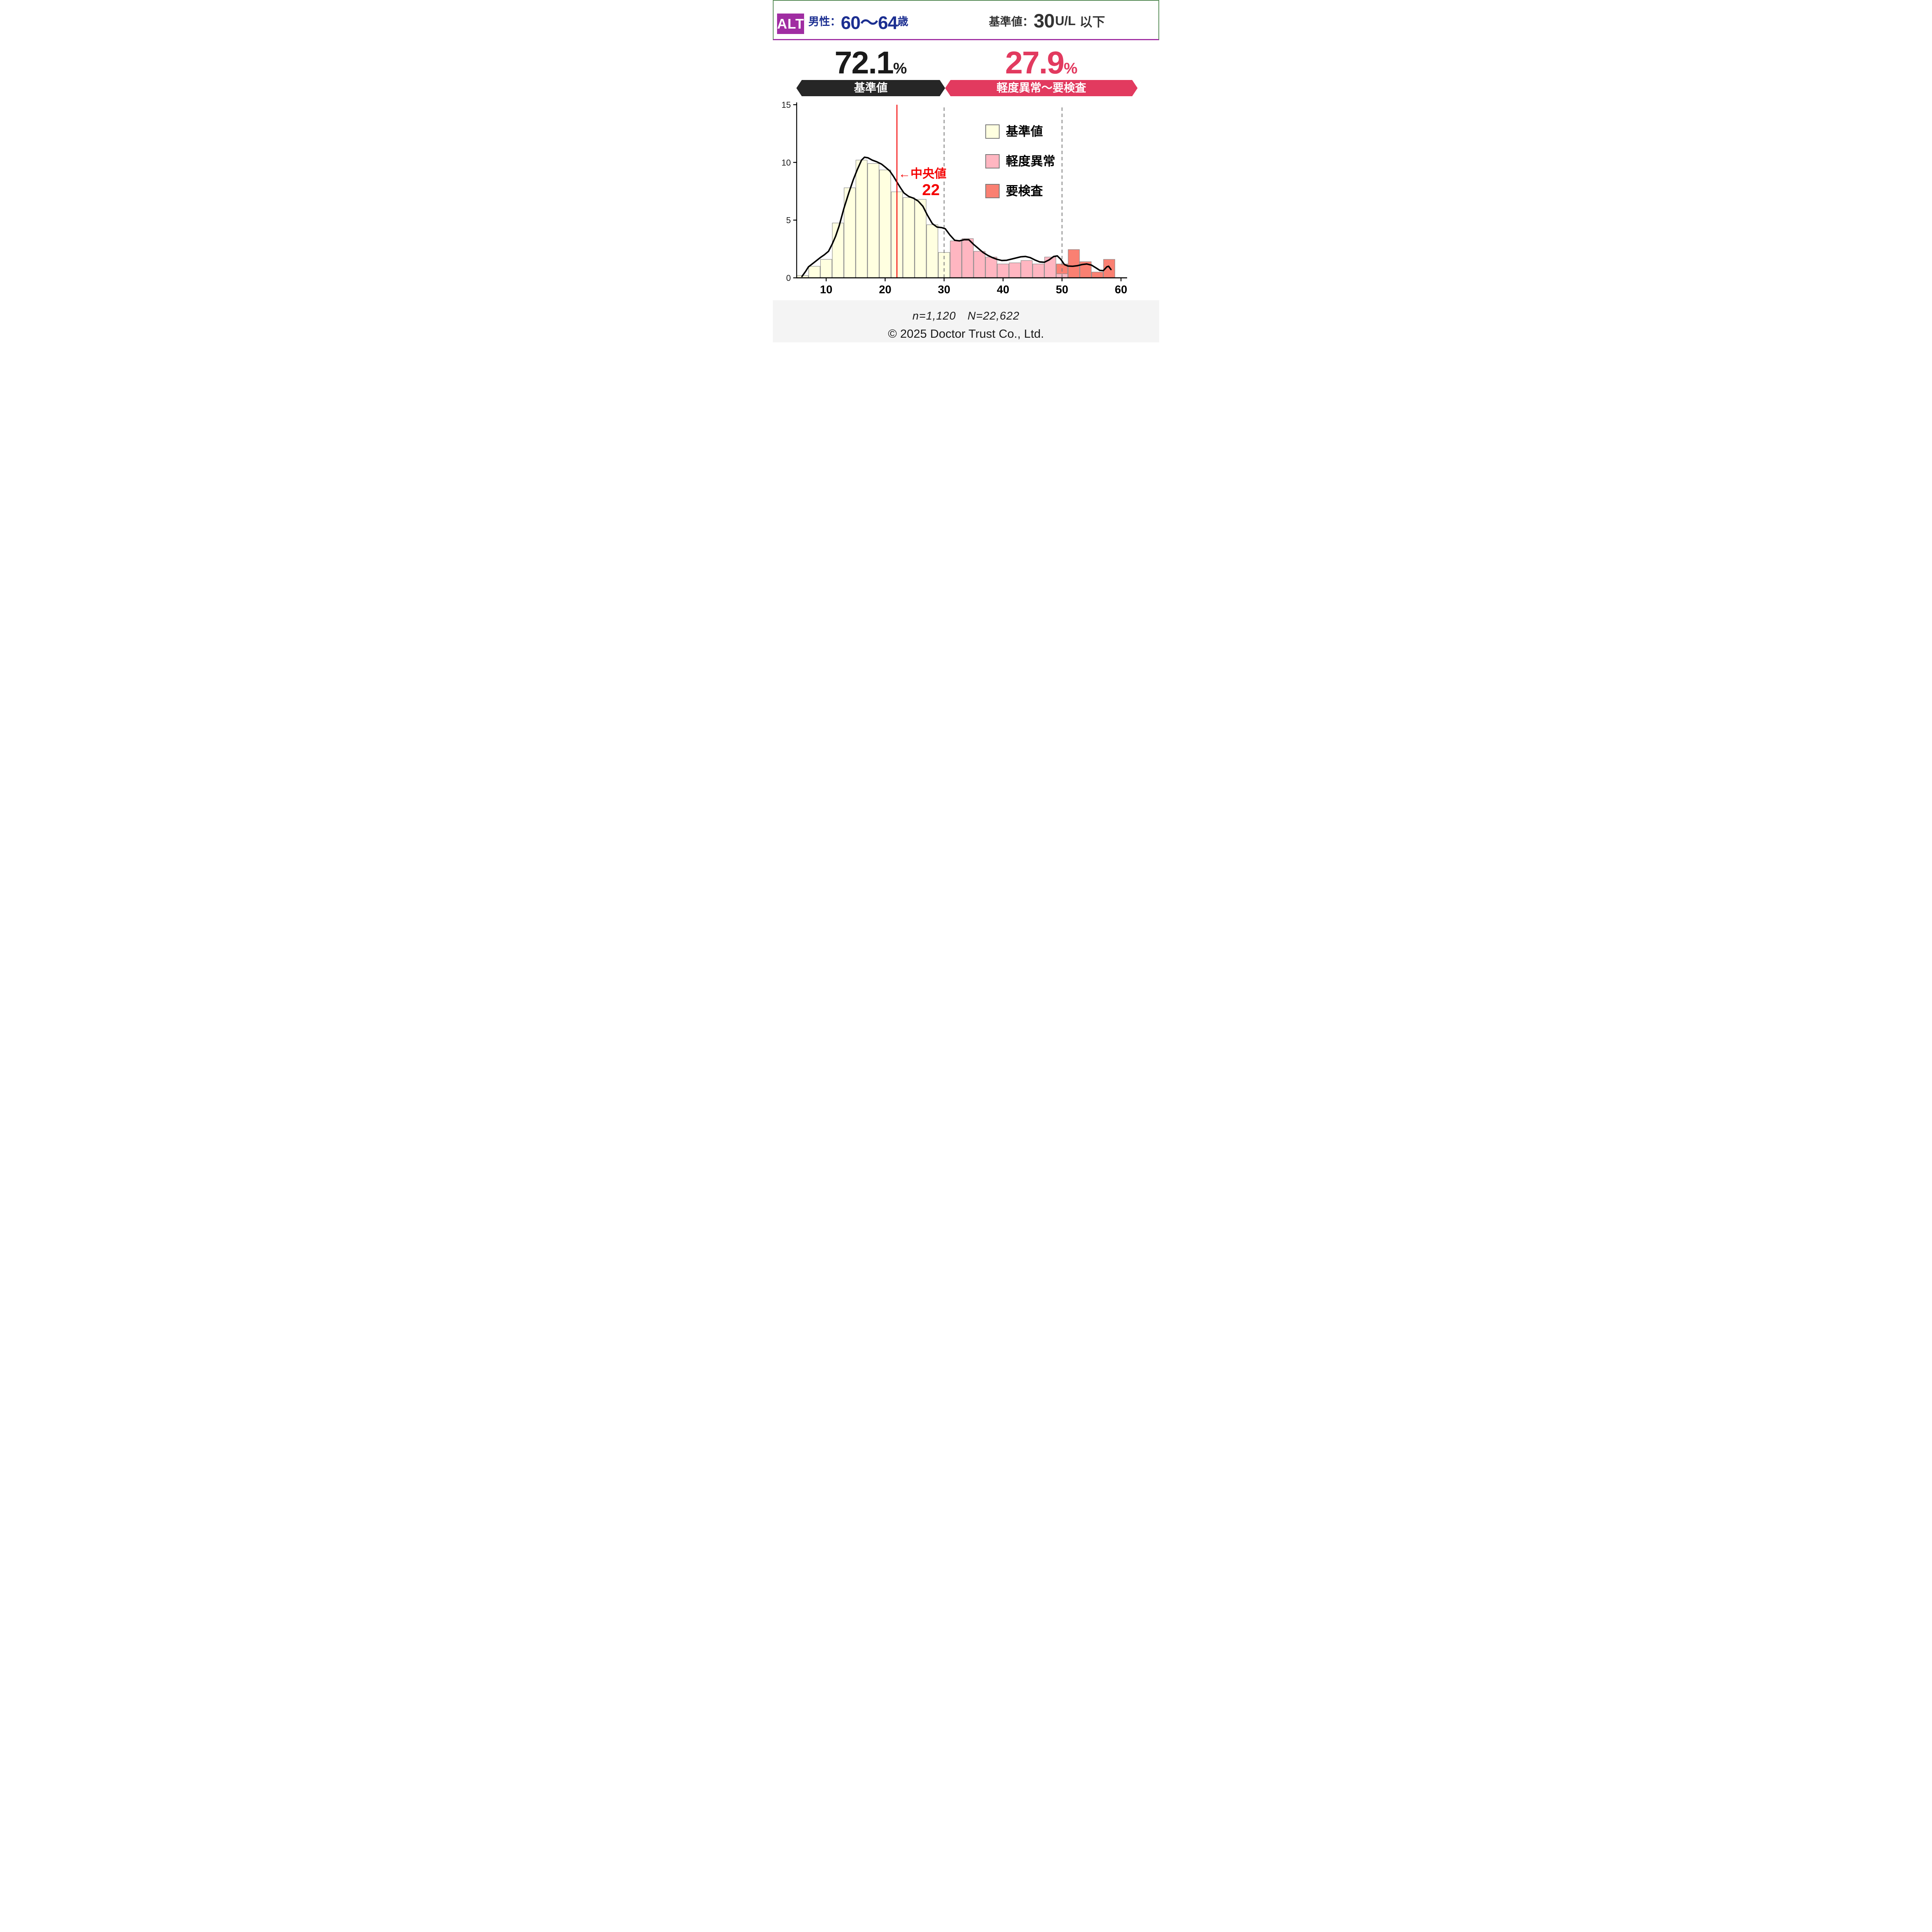 The height and width of the screenshot is (1932, 1932). I want to click on reference-value-group: 基準値： 30 U/L 以下, so click(1047, 21).